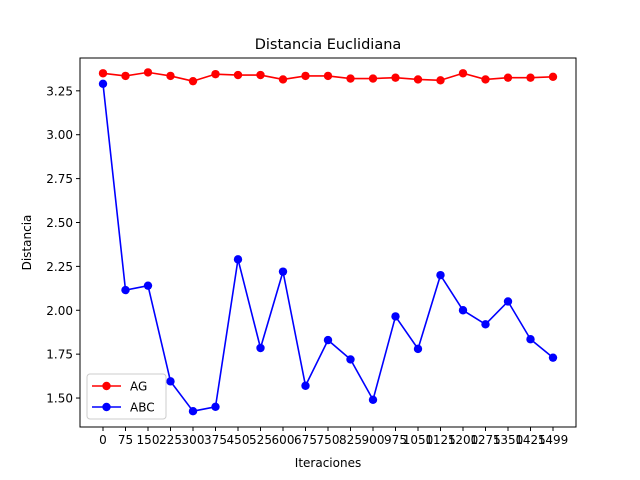  Describe the element at coordinates (373, 440) in the screenshot. I see `x-tick-label: 900` at that location.